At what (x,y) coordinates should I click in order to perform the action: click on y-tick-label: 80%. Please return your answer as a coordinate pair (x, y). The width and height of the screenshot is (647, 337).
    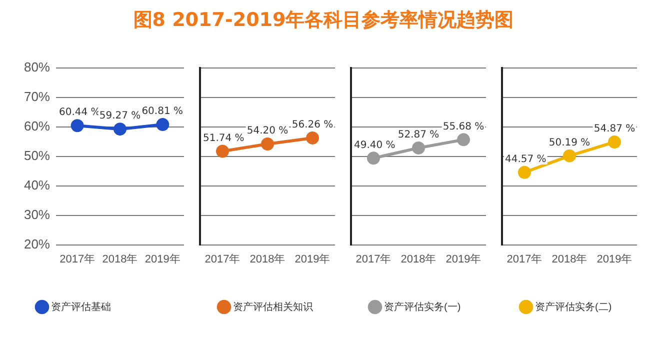
    Looking at the image, I should click on (37, 67).